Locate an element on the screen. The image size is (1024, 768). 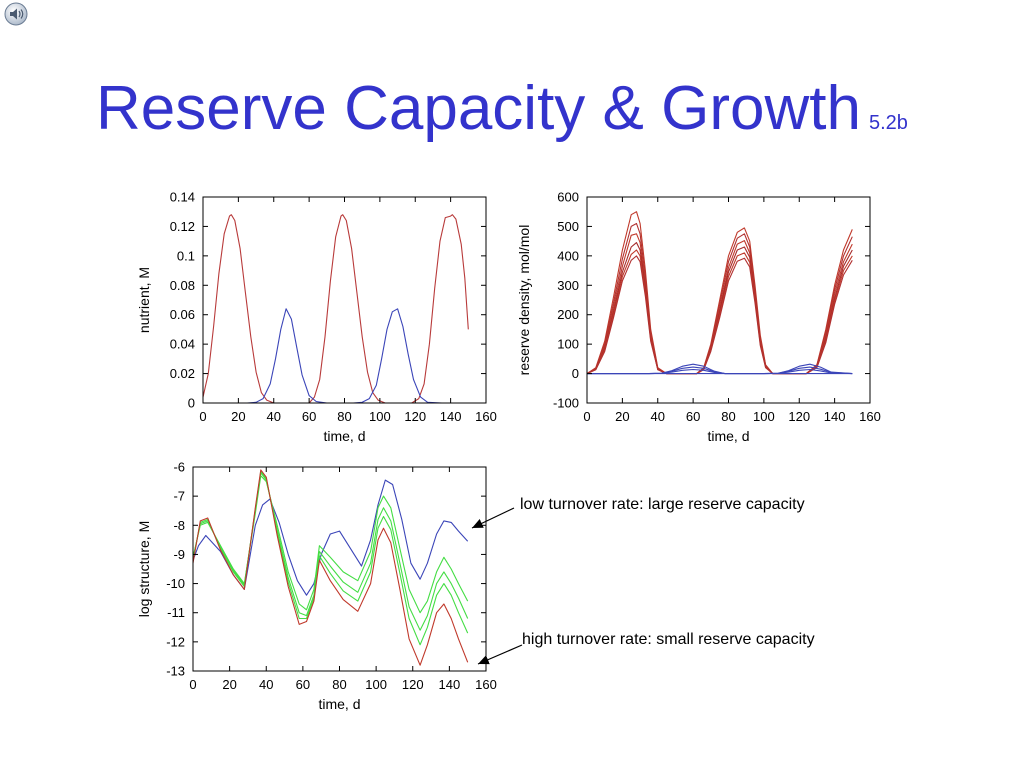
low-turnover-arrow is located at coordinates (493, 518).